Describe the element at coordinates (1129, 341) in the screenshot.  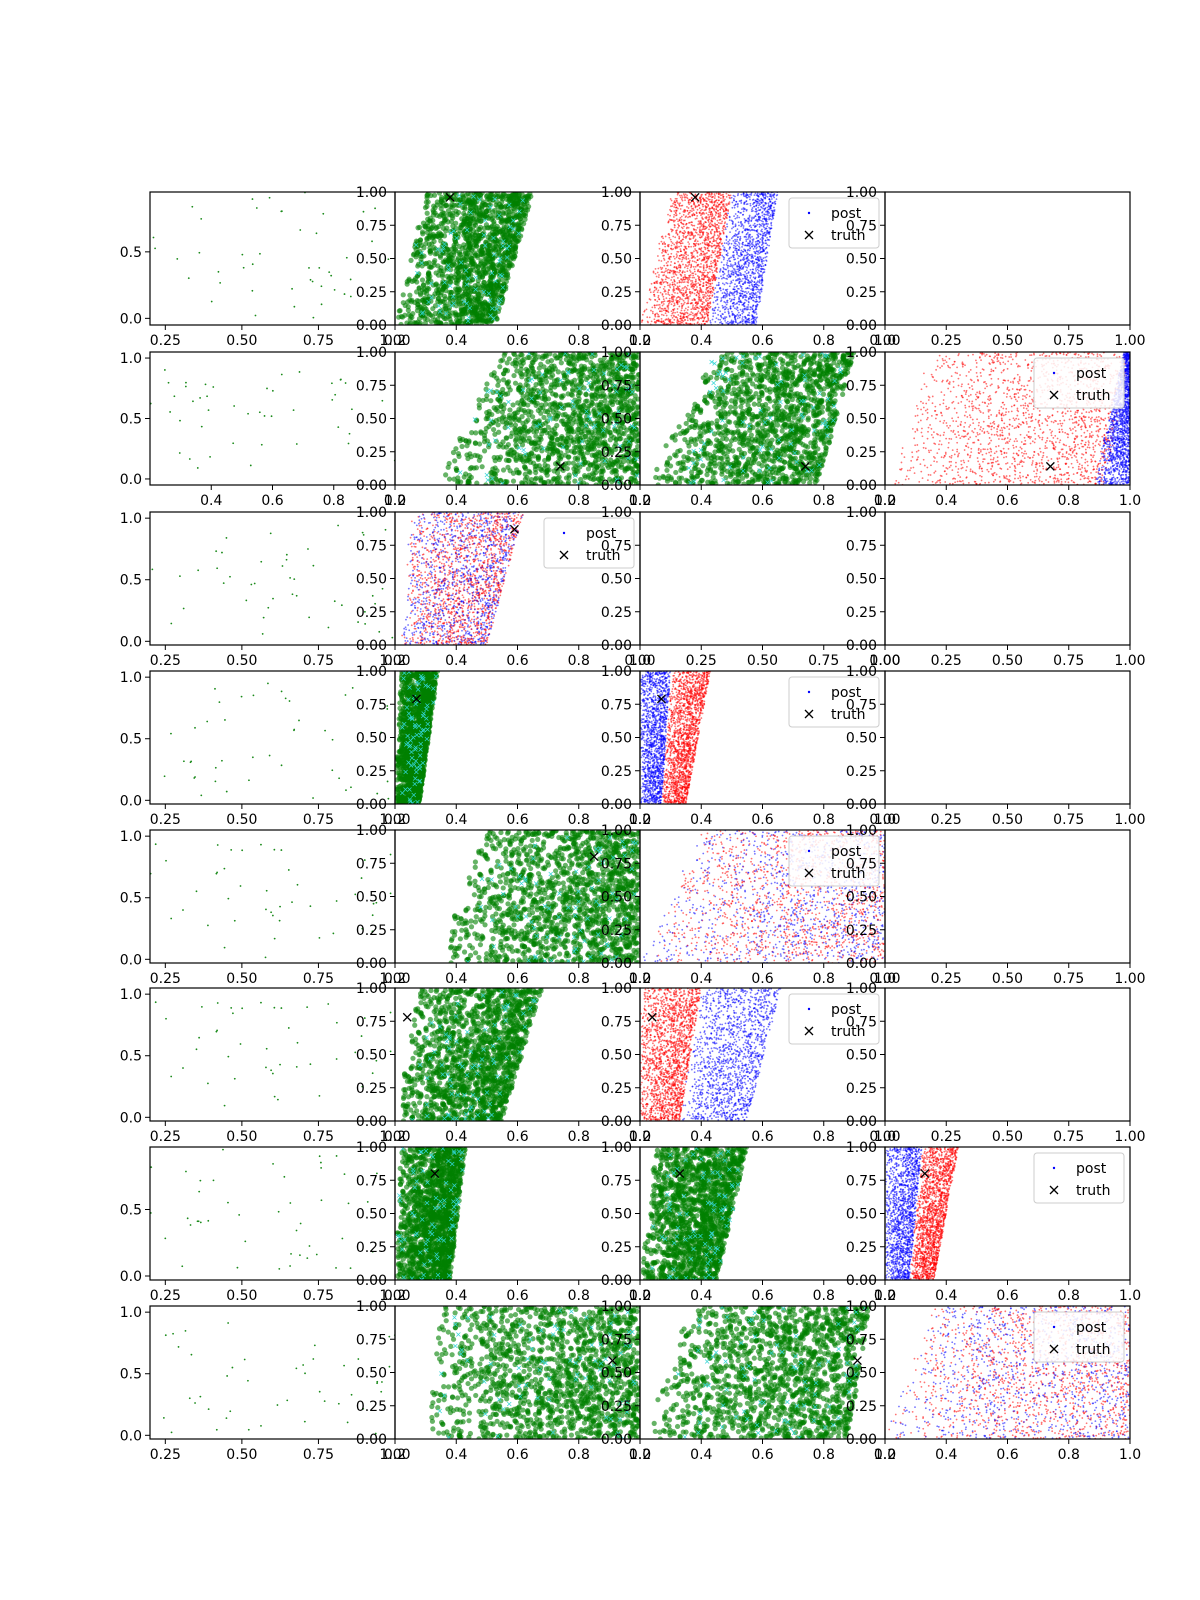
I see `x-tick-label: 1.00` at that location.